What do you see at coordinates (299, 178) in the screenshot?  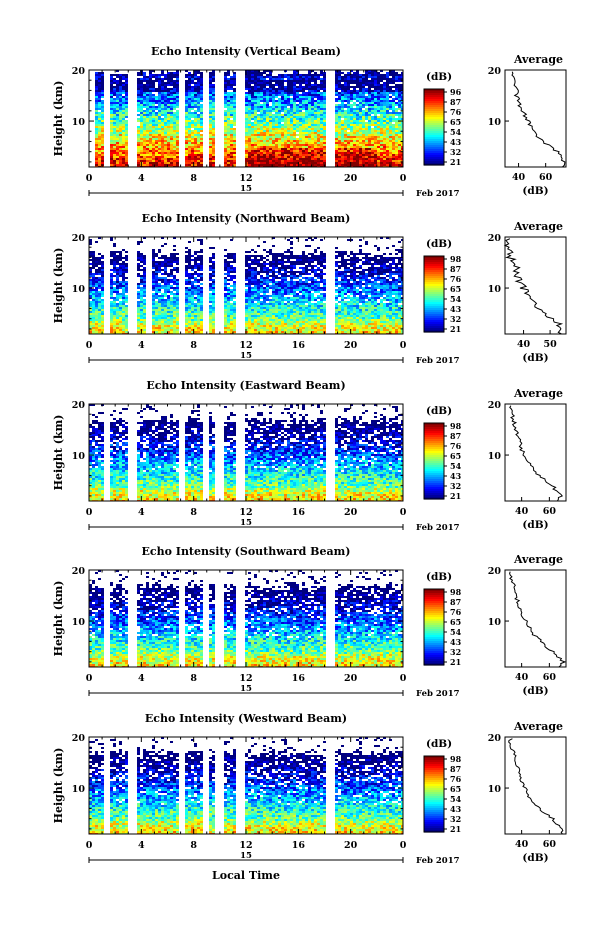 I see `x-tick-label: 16` at bounding box center [299, 178].